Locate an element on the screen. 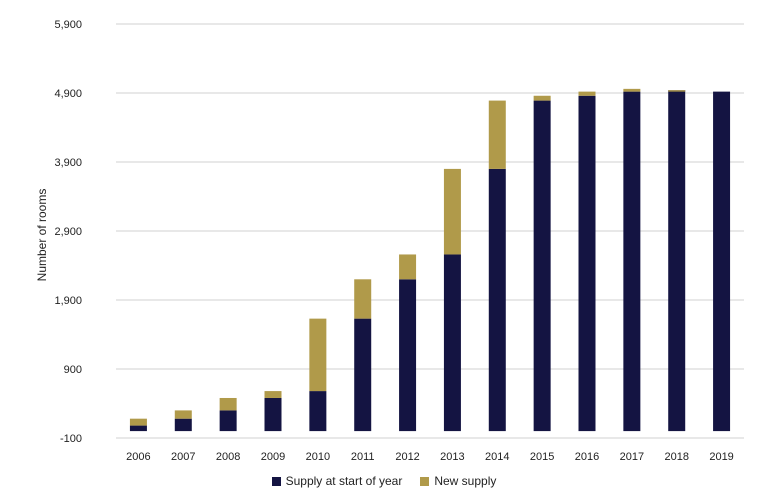  x-tick-label: 2007 is located at coordinates (183, 457).